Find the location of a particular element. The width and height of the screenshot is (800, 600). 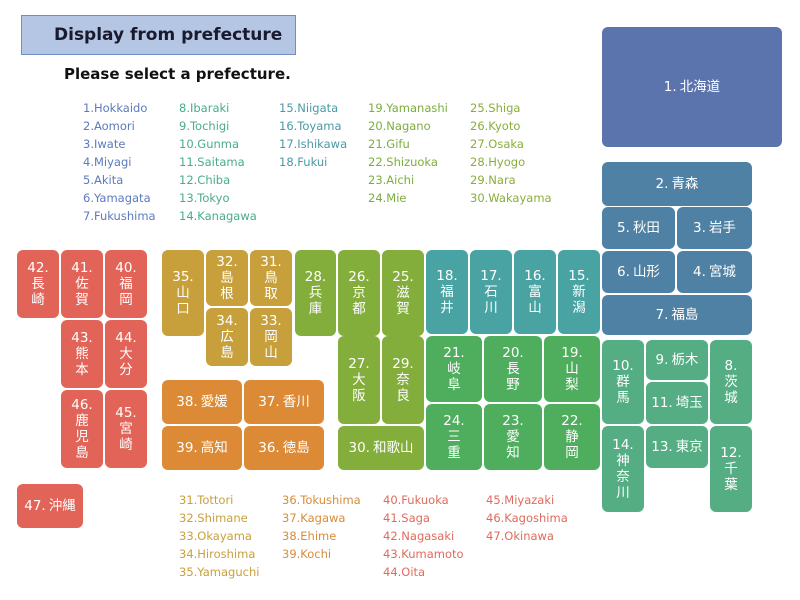

prefecture-tile-name: 埼玉 is located at coordinates (689, 403).